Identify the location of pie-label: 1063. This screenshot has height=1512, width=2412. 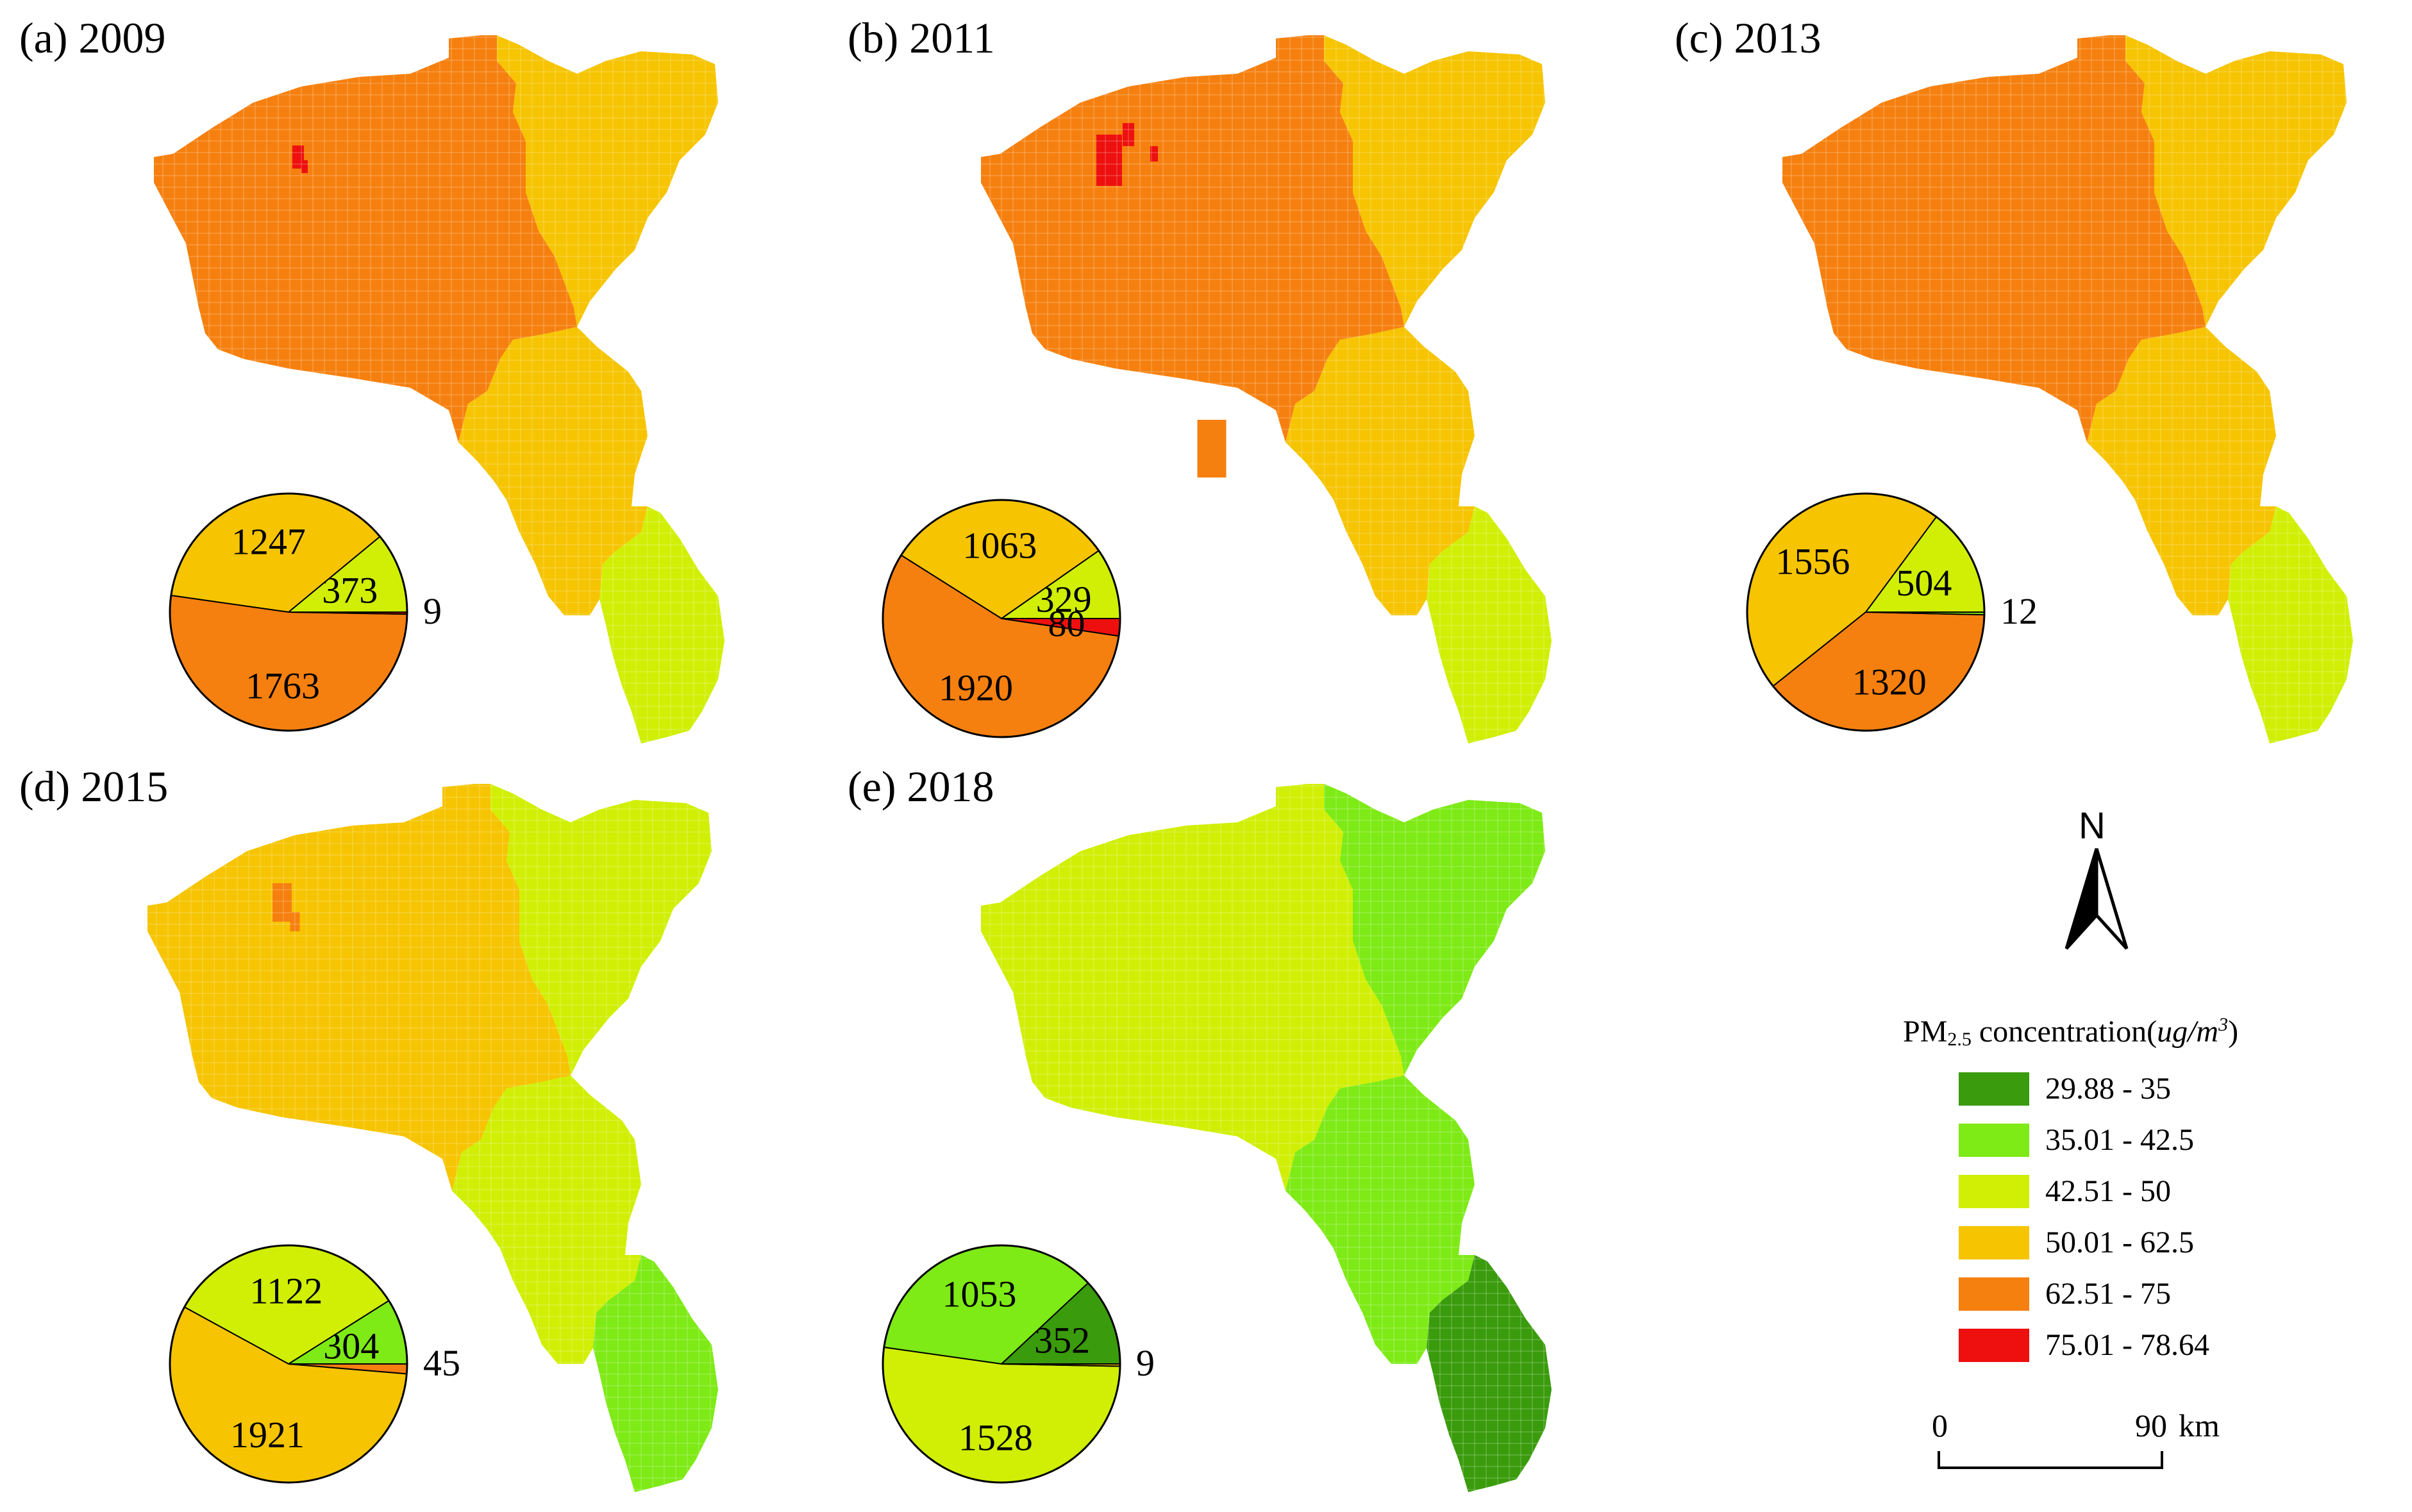
(999, 545).